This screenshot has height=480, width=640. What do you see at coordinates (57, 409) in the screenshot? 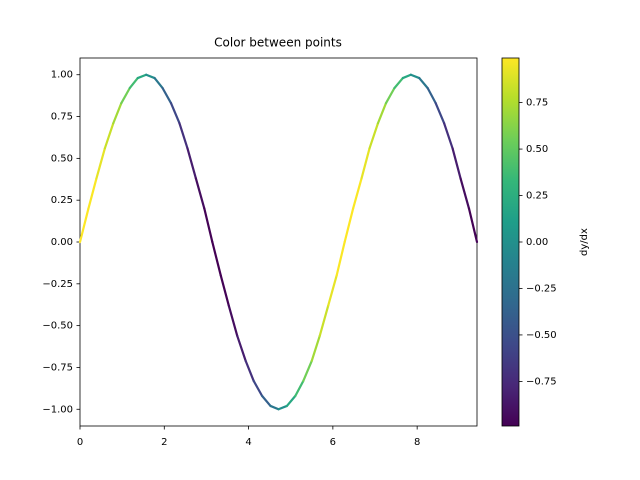
I see `y-tick-label: −1.00` at bounding box center [57, 409].